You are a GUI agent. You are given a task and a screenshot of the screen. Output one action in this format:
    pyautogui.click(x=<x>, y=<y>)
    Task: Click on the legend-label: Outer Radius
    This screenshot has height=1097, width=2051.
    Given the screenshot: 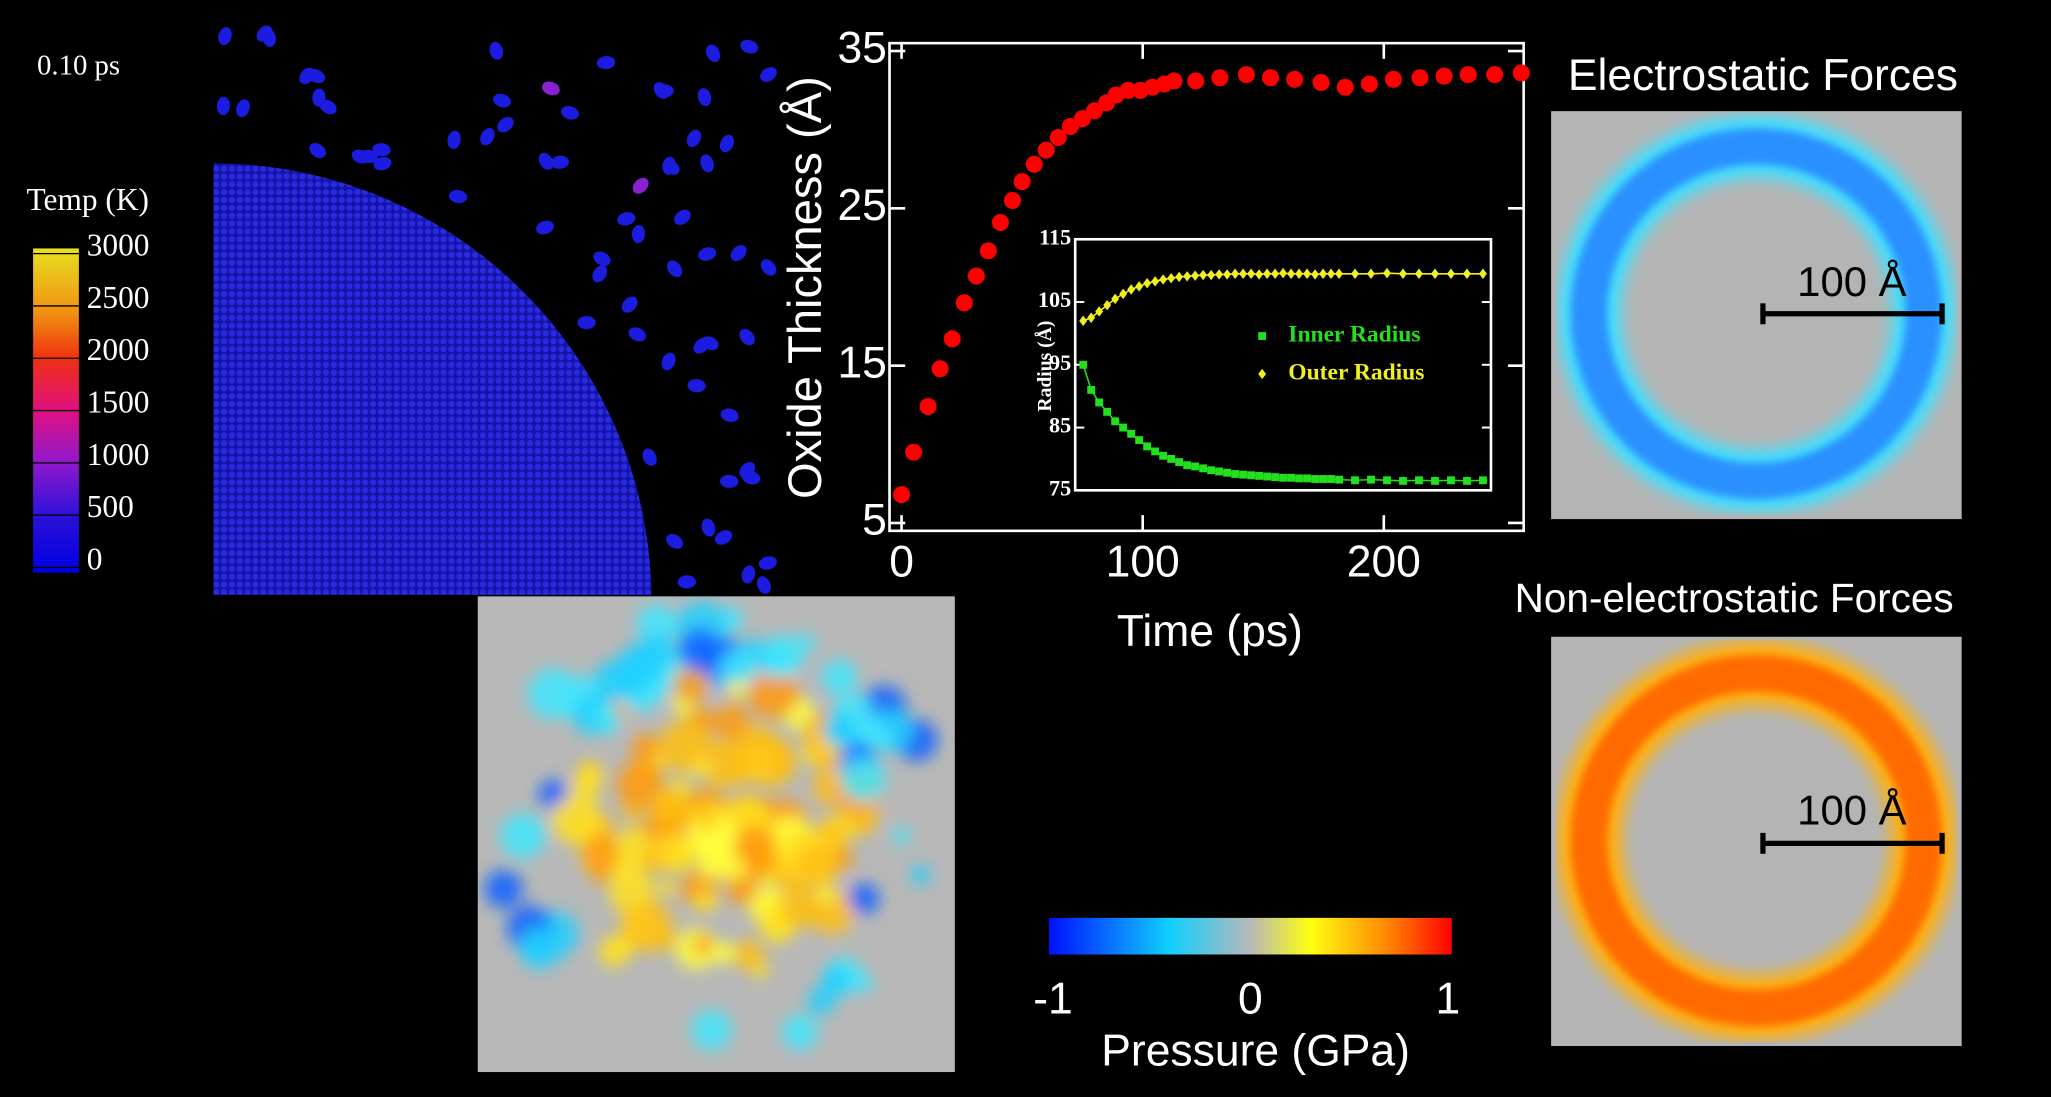 What is the action you would take?
    pyautogui.click(x=1356, y=372)
    